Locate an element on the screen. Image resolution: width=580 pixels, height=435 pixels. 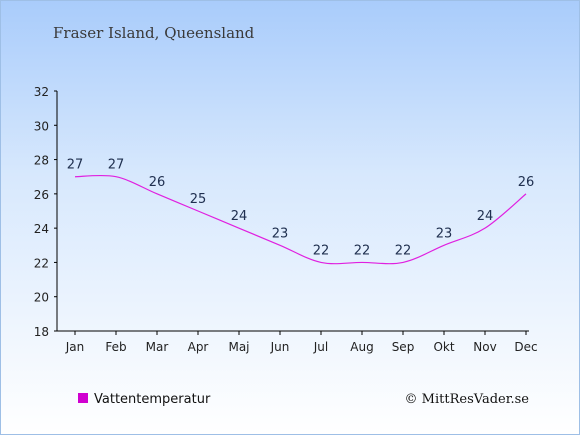
chart-title: Fraser Island, Queensland is located at coordinates (154, 33).